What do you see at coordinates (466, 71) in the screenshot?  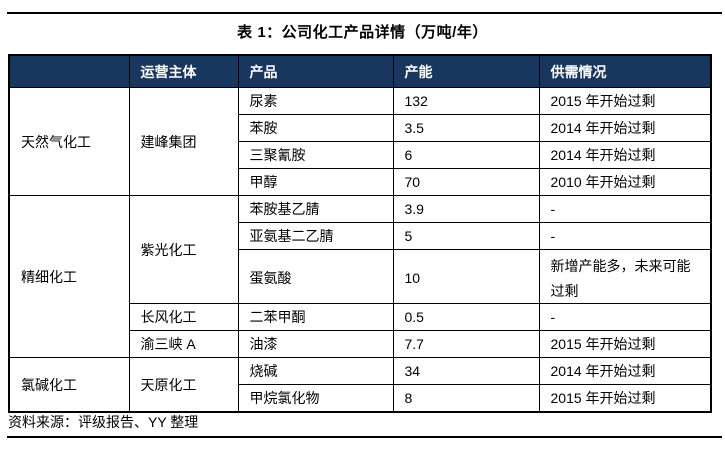 I see `column-header-capacity: 产能` at bounding box center [466, 71].